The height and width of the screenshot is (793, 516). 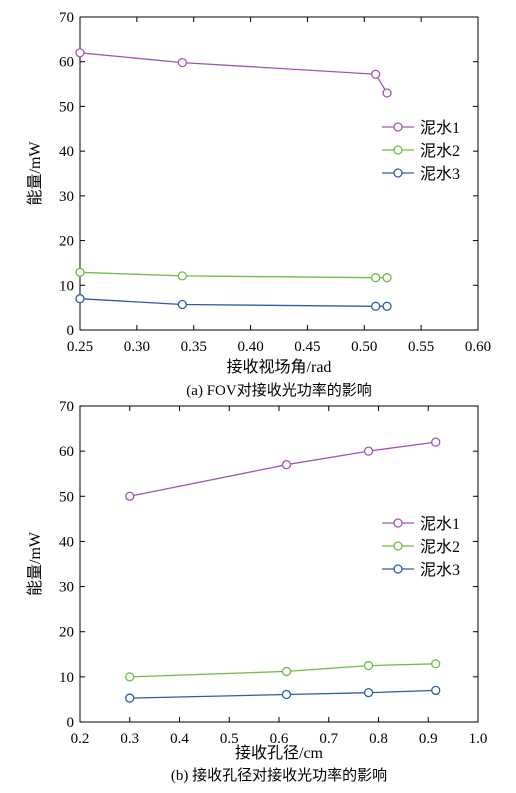 What do you see at coordinates (250, 347) in the screenshot?
I see `x-tick-label: 0.40` at bounding box center [250, 347].